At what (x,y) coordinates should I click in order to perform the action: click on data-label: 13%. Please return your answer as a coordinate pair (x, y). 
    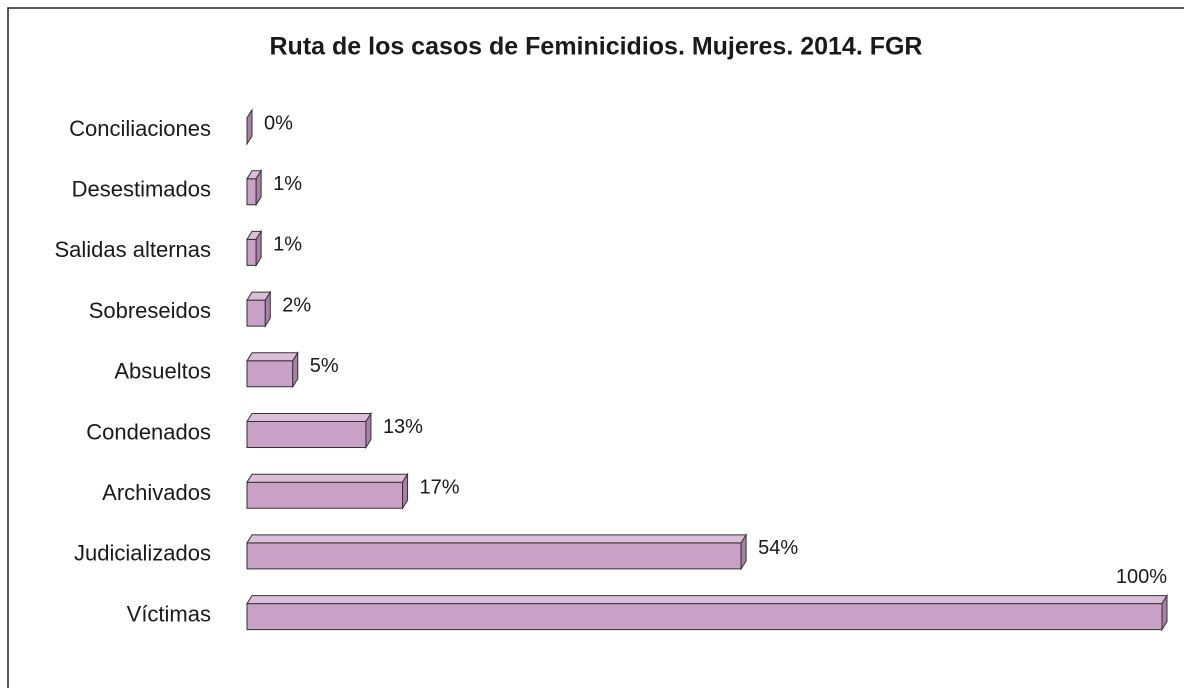
    Looking at the image, I should click on (403, 427).